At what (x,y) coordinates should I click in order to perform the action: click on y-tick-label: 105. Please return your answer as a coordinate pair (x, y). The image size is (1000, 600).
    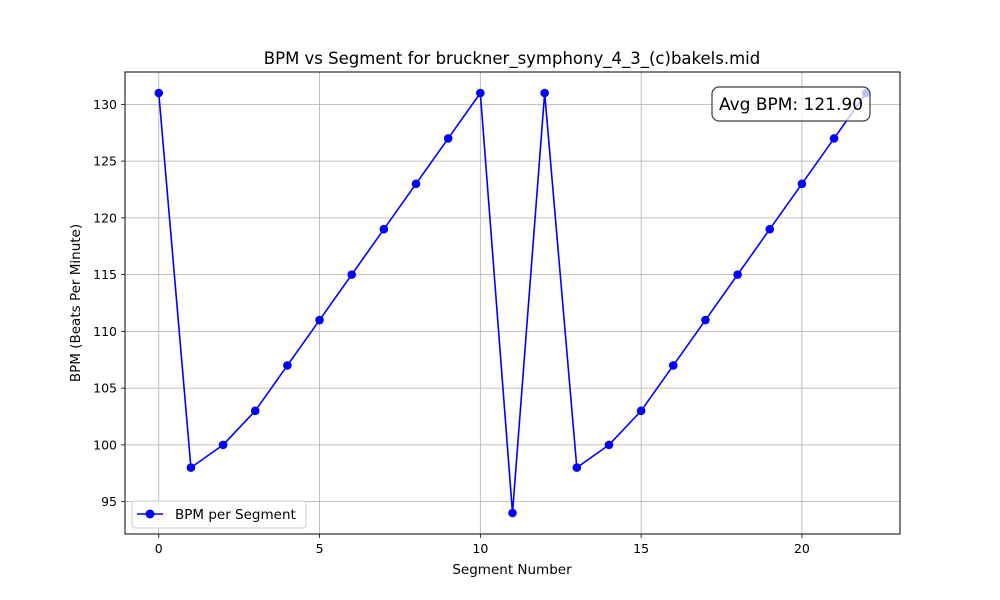
    Looking at the image, I should click on (105, 388).